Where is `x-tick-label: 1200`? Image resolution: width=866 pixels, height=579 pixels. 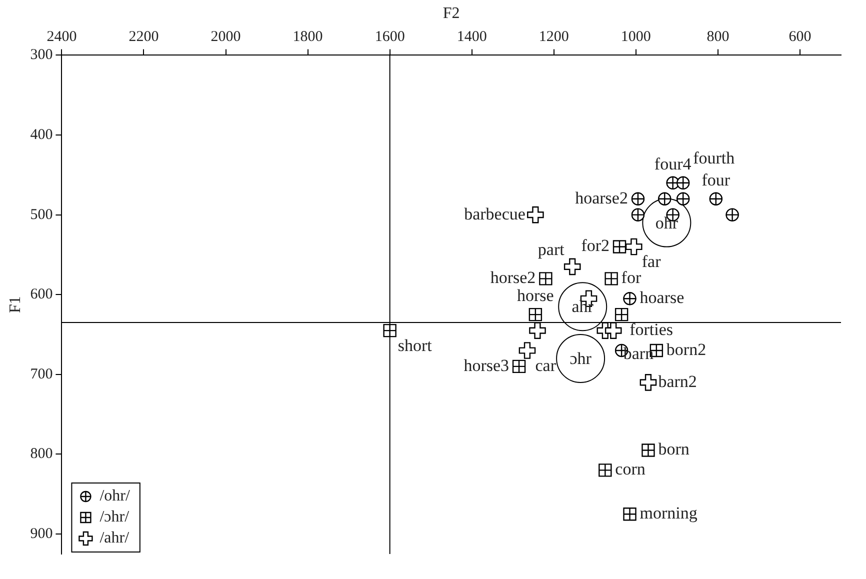
x-tick-label: 1200 is located at coordinates (553, 37).